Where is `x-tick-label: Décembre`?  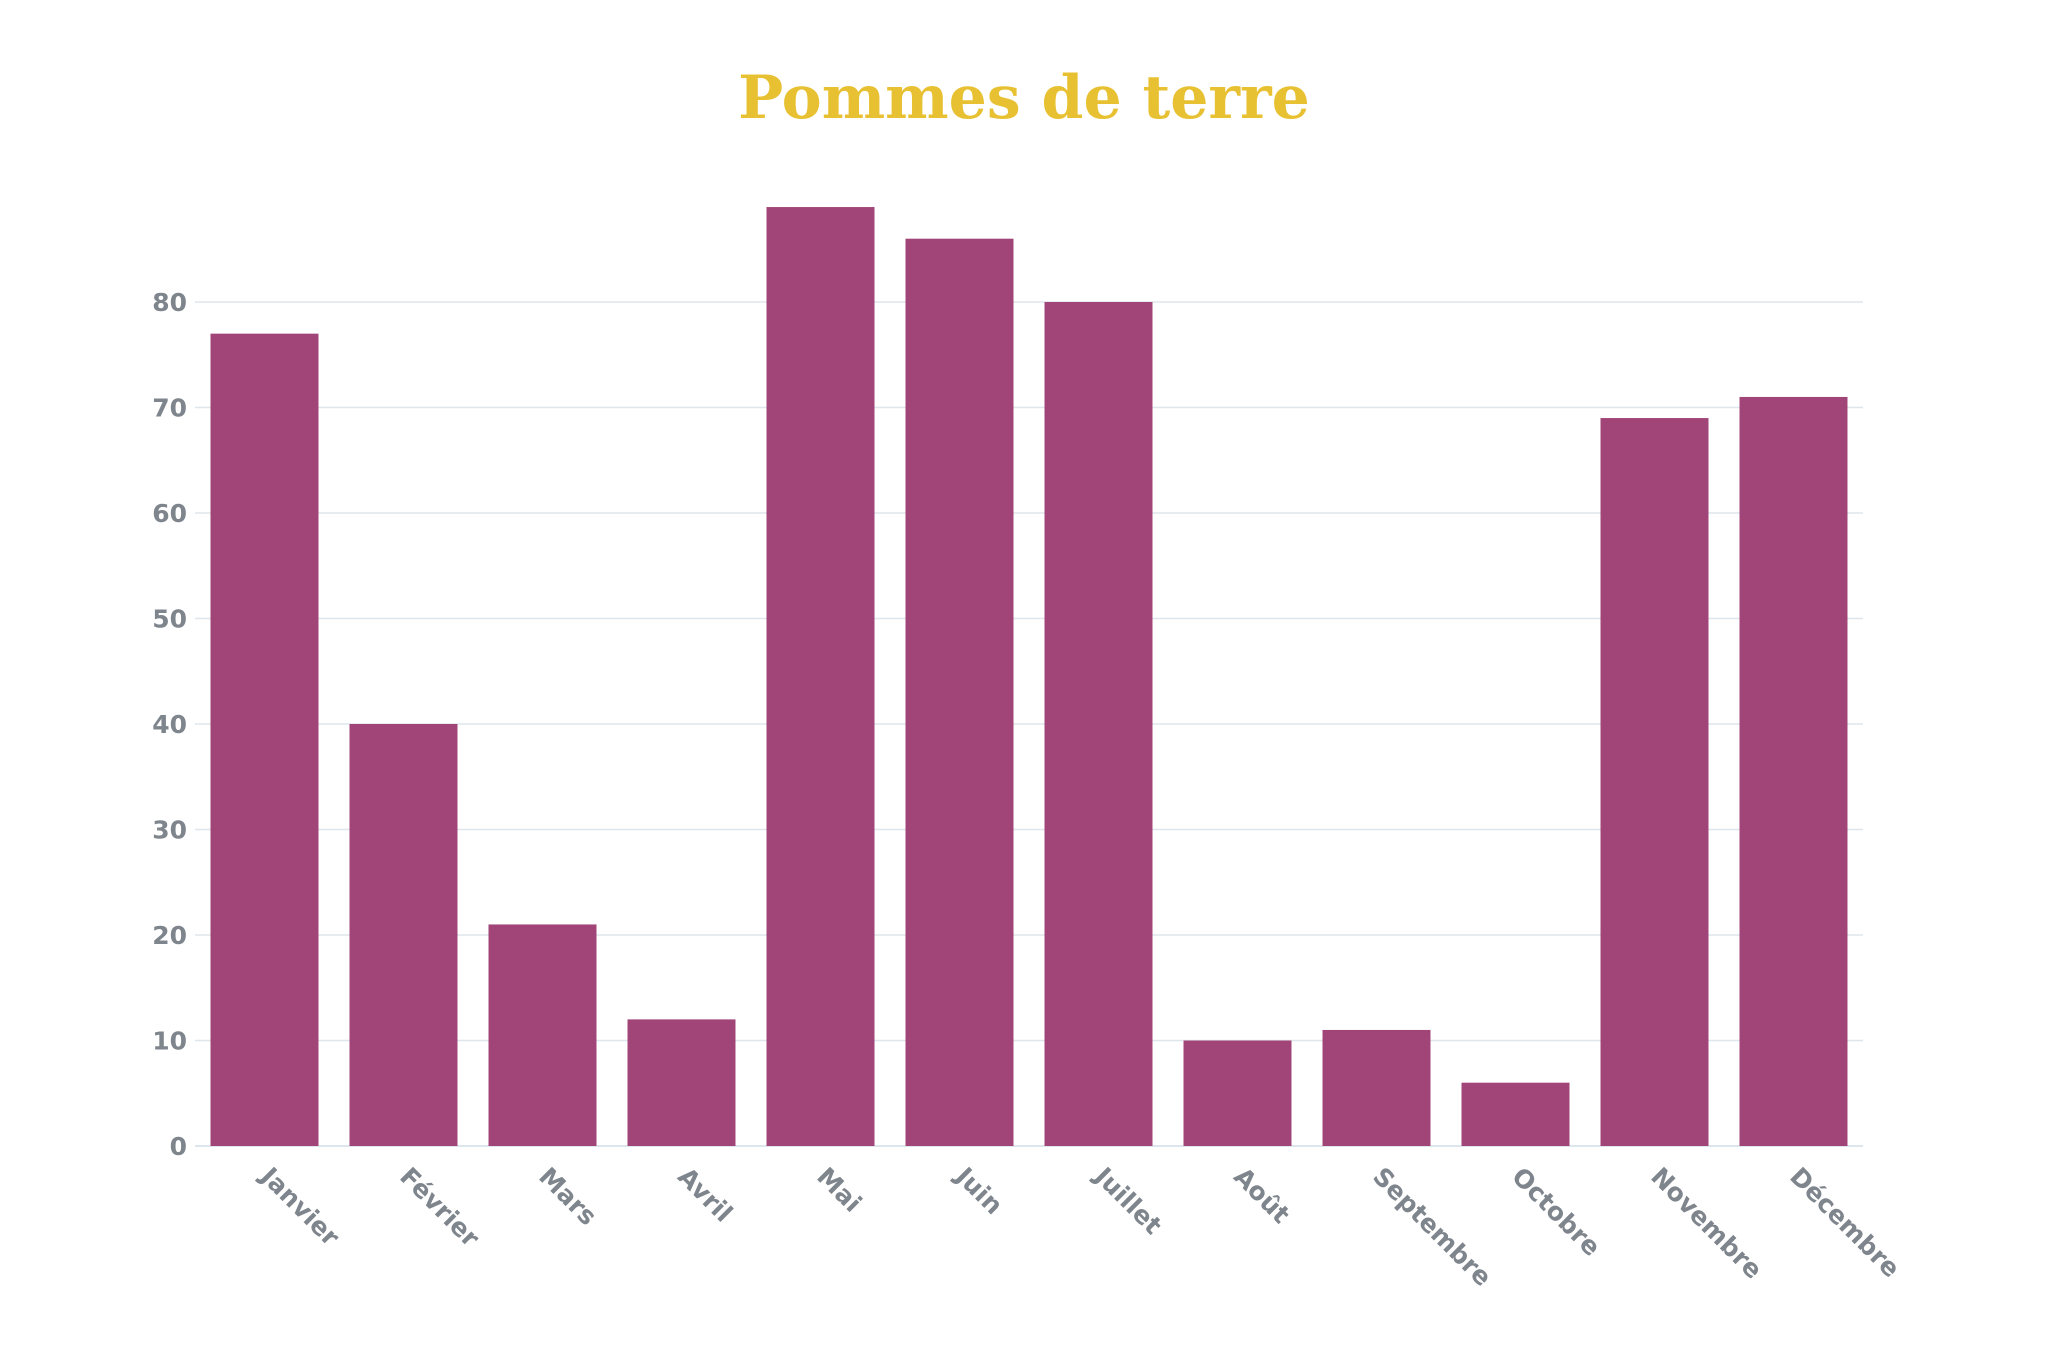 x-tick-label: Décembre is located at coordinates (1844, 1222).